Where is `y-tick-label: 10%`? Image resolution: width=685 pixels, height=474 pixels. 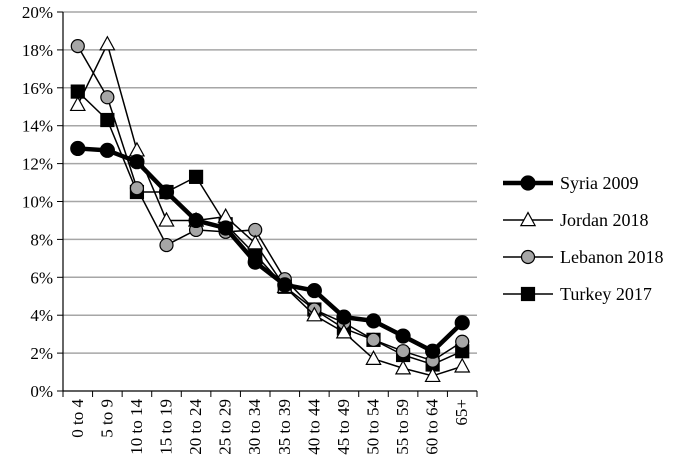 y-tick-label: 10% is located at coordinates (37, 202).